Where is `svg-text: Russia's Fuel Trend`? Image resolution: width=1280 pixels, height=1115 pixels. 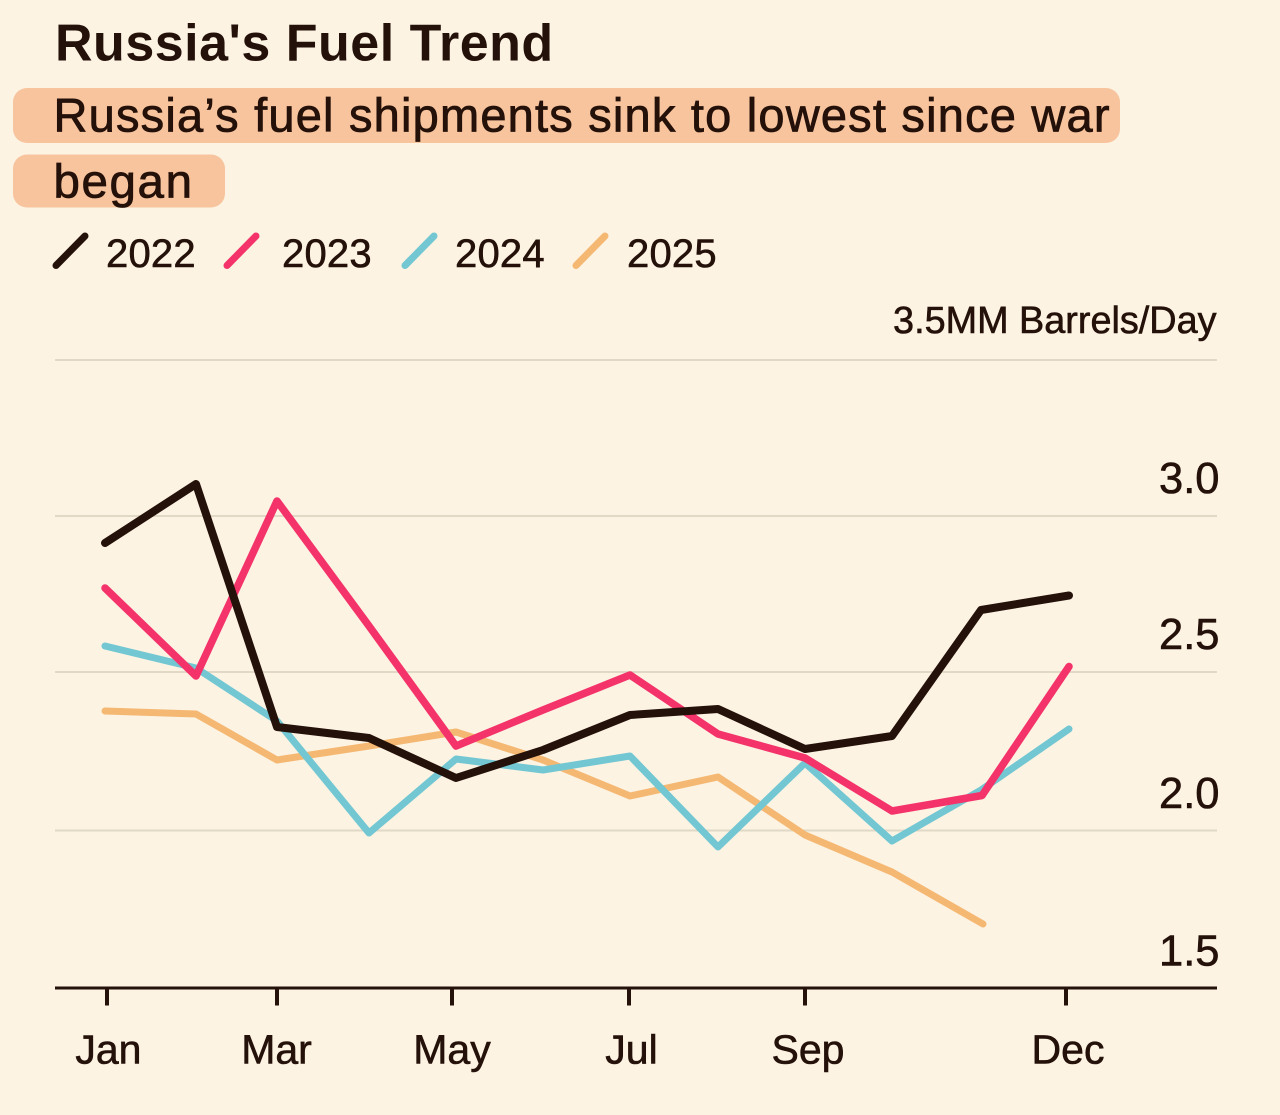 svg-text: Russia's Fuel Trend is located at coordinates (304, 44).